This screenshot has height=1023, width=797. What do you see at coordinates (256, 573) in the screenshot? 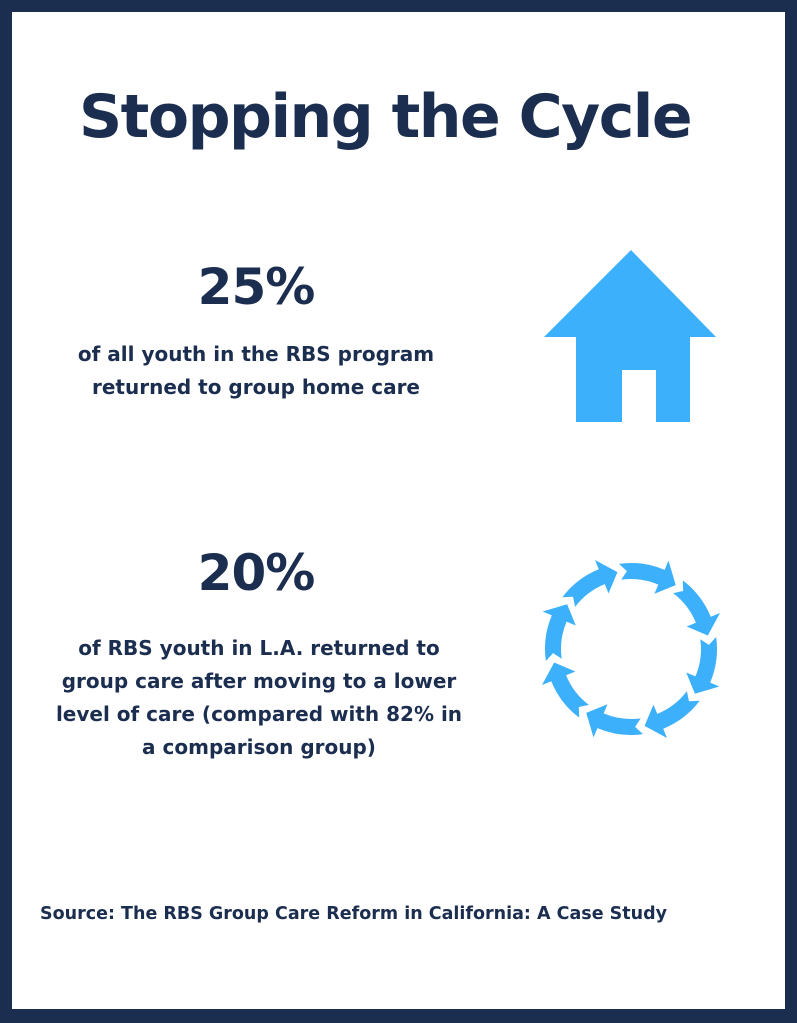
I see `stat-value-la-youth: 20%` at bounding box center [256, 573].